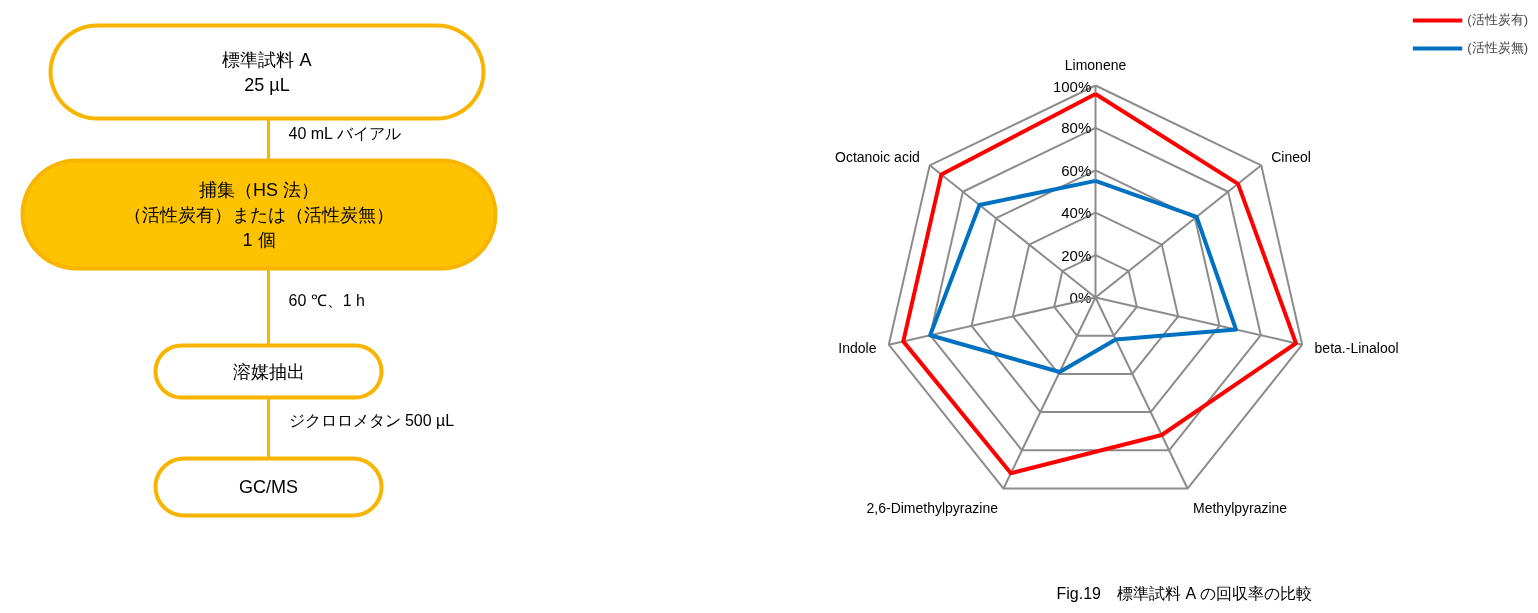 This screenshot has width=1538, height=613. I want to click on text: （活性炭有）または（活性炭無）, so click(259, 214).